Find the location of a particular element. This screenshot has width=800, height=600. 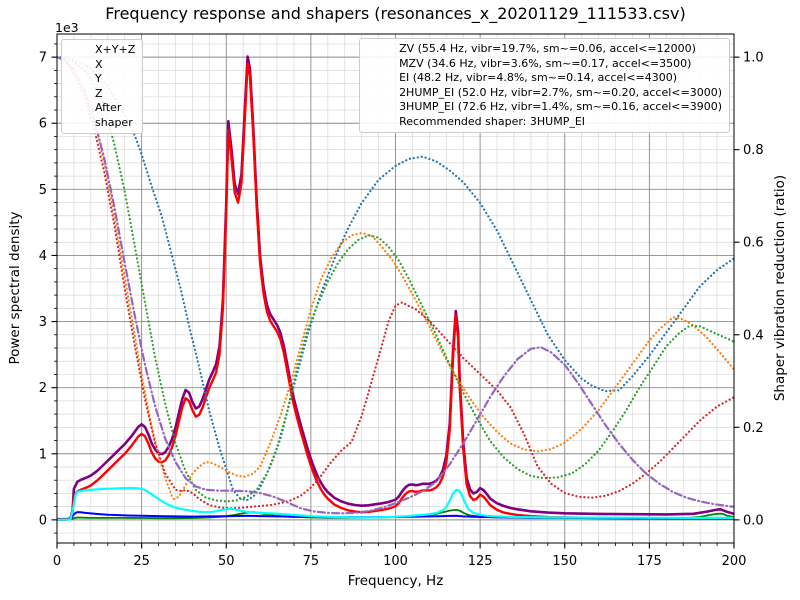

legend-label: Y is located at coordinates (98, 79).